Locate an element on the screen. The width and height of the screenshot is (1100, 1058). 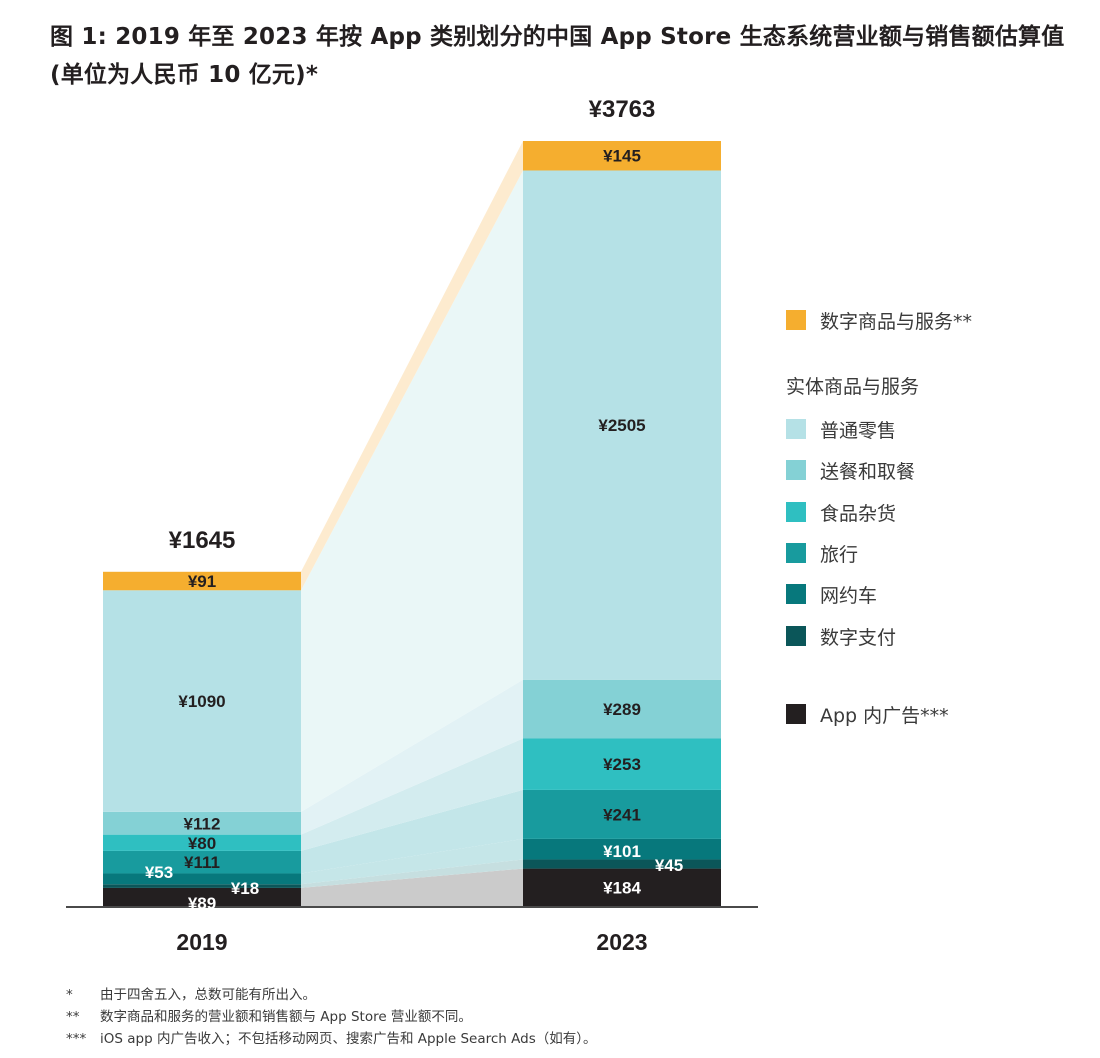
x-tick-label: 2019 is located at coordinates (201, 942).